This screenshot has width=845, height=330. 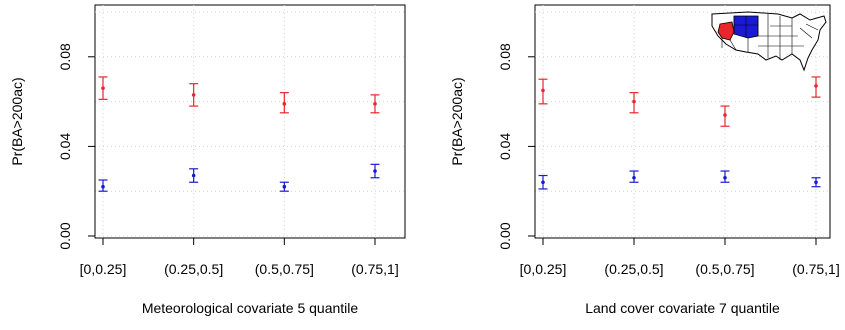 I want to click on us-map-outline, so click(x=769, y=41).